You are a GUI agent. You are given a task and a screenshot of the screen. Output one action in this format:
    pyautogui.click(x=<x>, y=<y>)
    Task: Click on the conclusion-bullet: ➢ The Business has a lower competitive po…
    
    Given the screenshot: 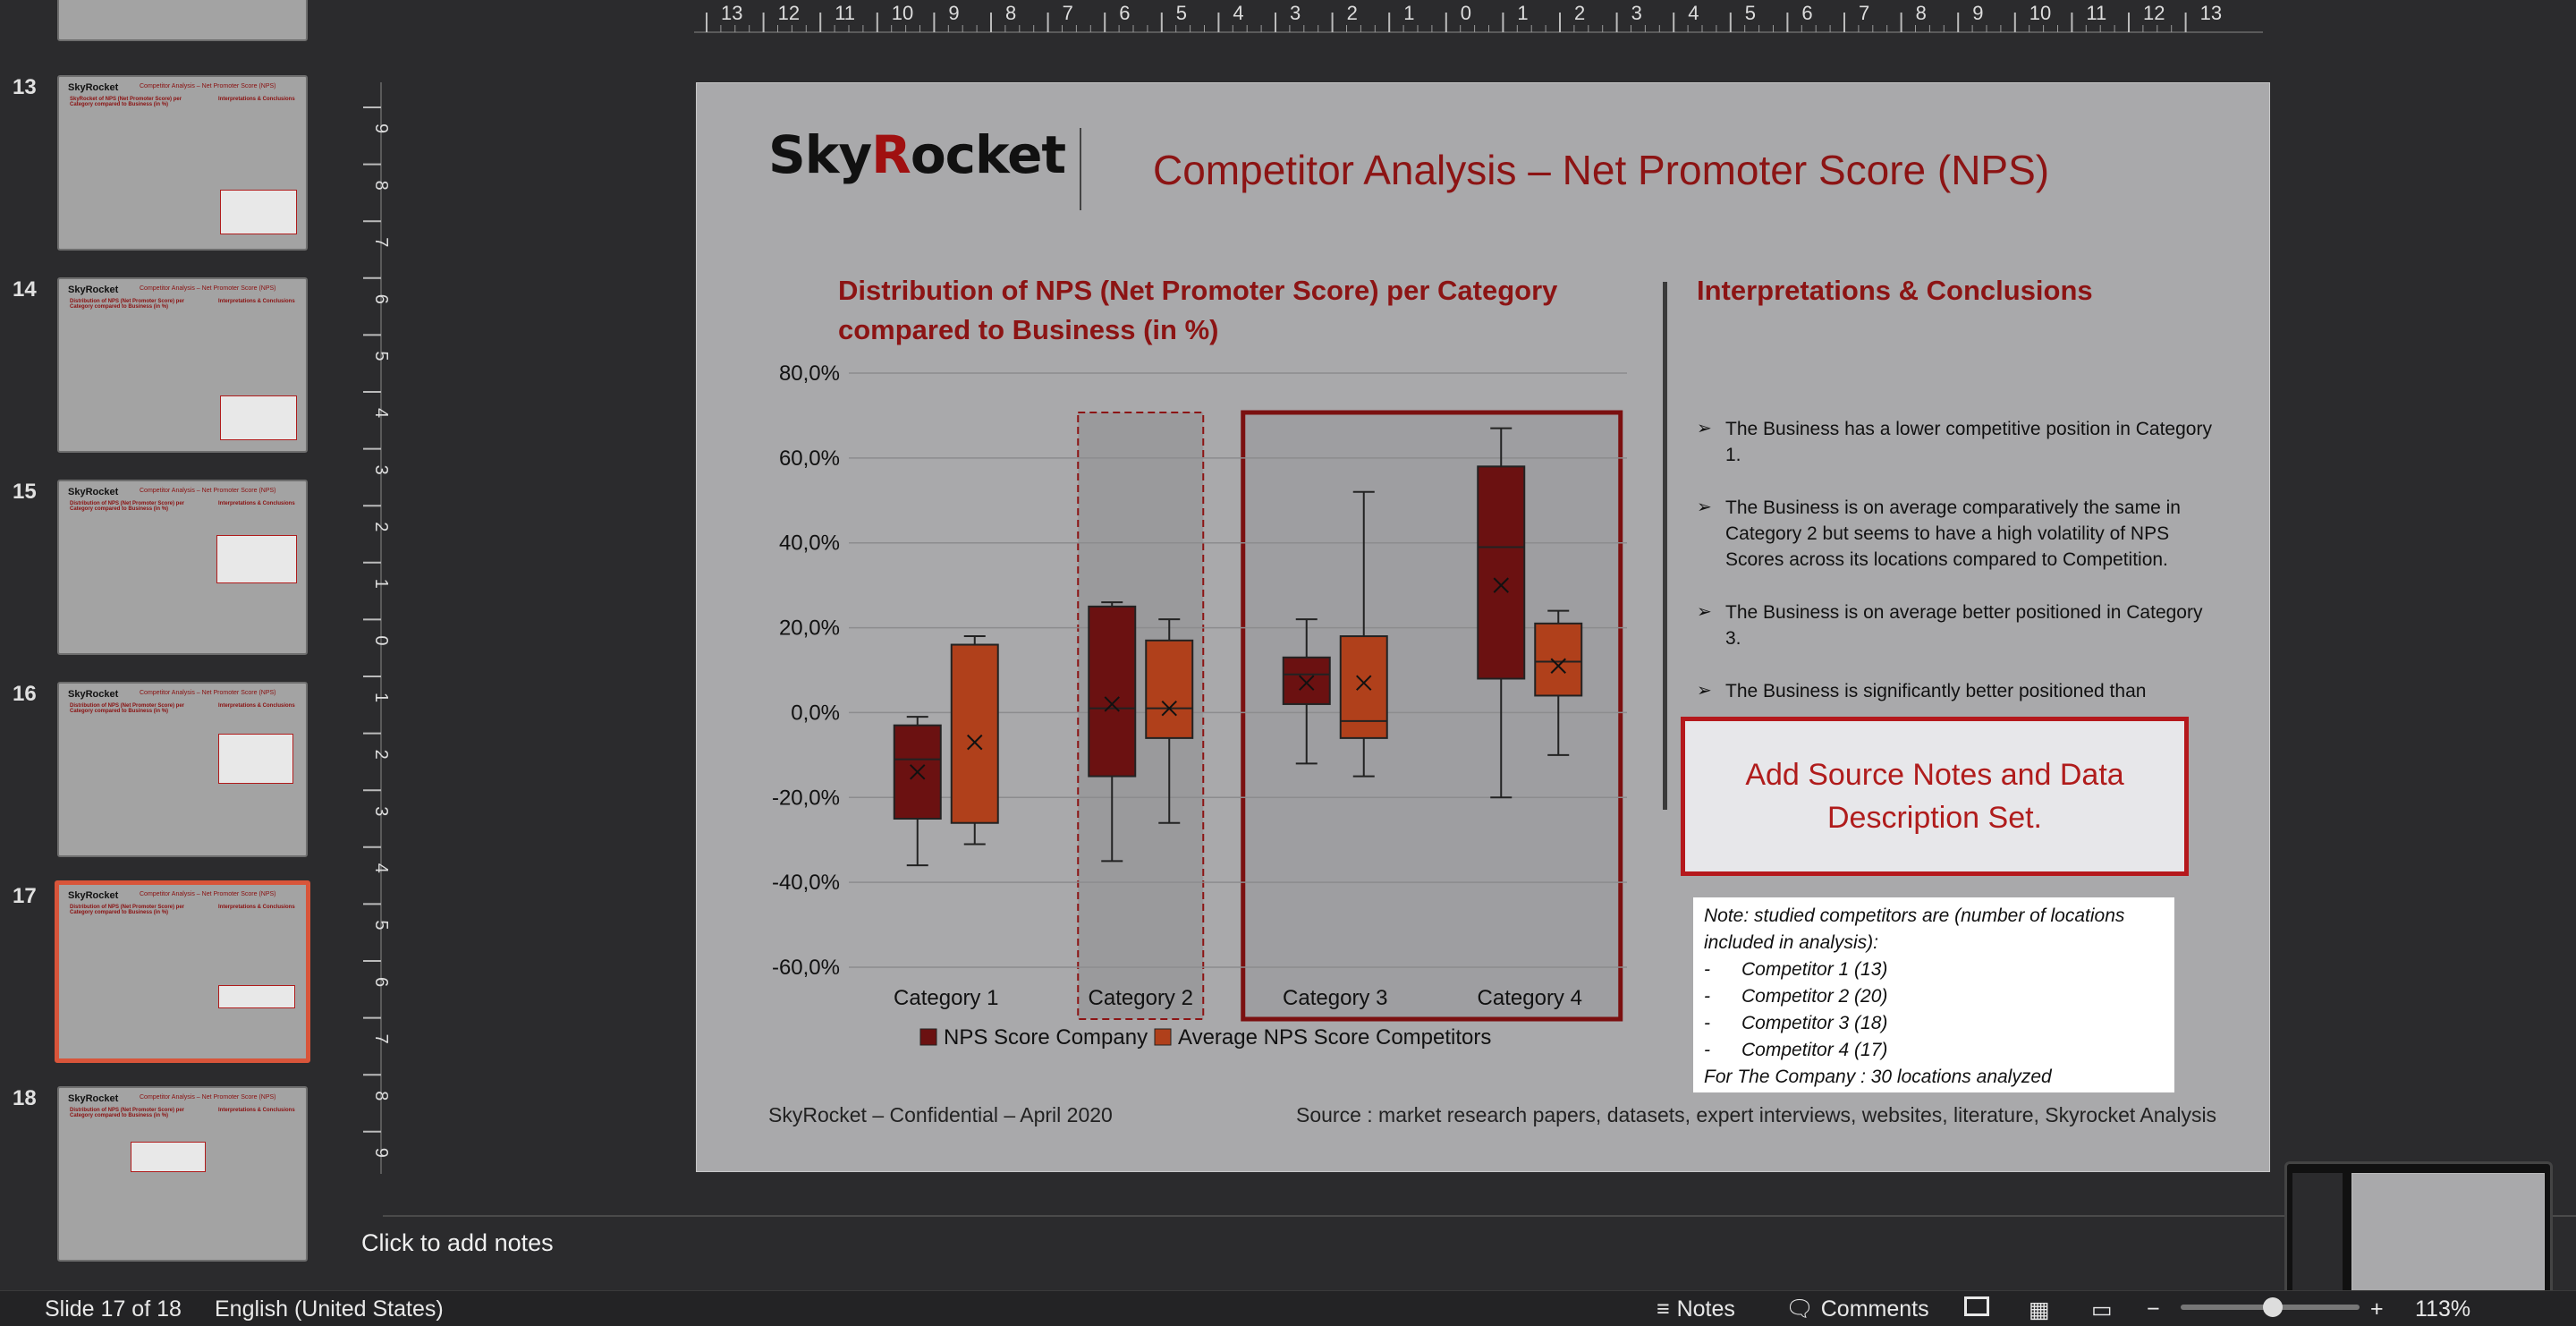 What is the action you would take?
    pyautogui.click(x=1956, y=442)
    